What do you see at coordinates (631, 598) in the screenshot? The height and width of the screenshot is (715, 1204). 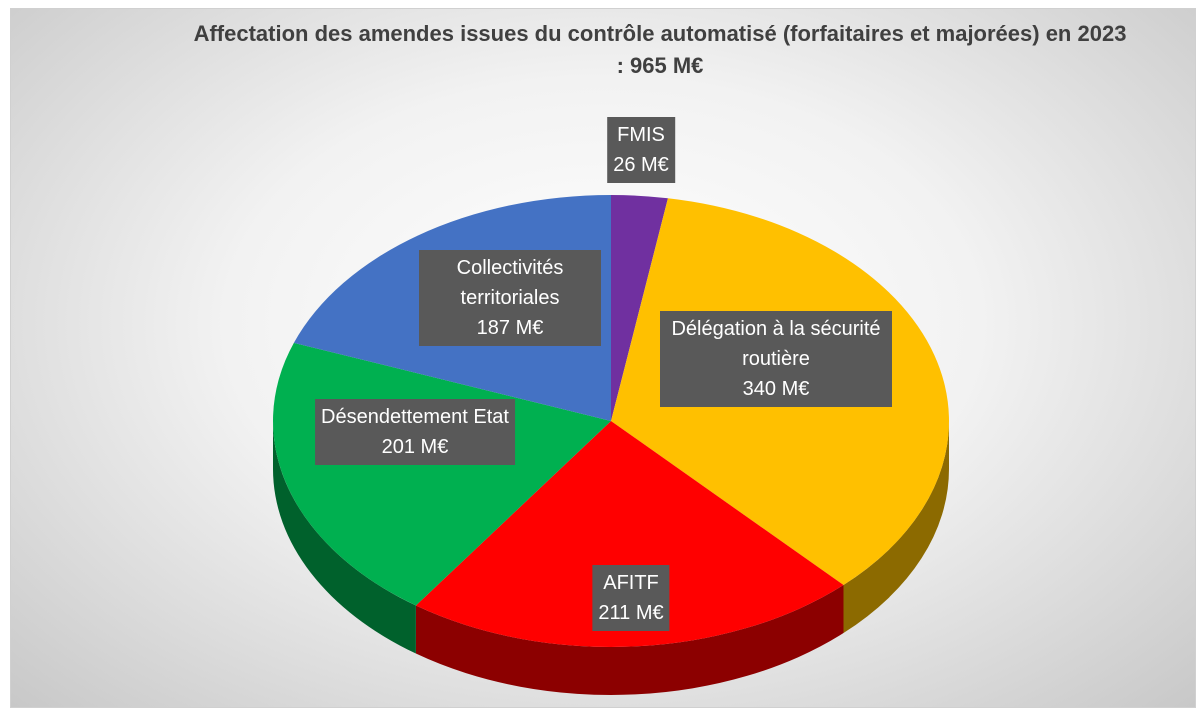 I see `data-label: AFITF 211 M€` at bounding box center [631, 598].